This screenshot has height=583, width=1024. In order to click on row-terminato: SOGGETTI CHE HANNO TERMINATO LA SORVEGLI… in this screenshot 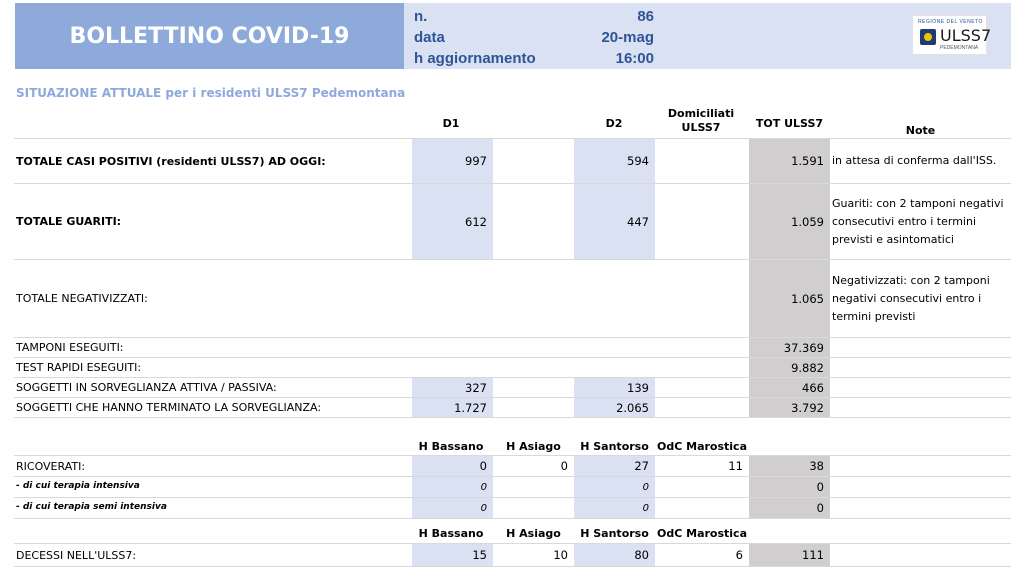, I will do `click(512, 408)`.